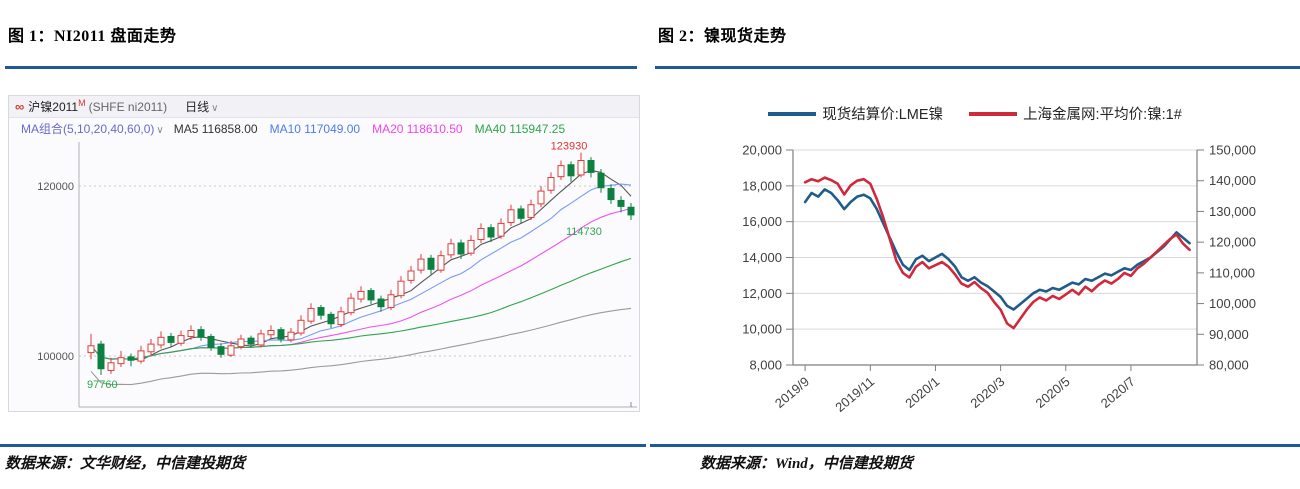 The height and width of the screenshot is (489, 1300). I want to click on smm-line-swatch, so click(993, 113).